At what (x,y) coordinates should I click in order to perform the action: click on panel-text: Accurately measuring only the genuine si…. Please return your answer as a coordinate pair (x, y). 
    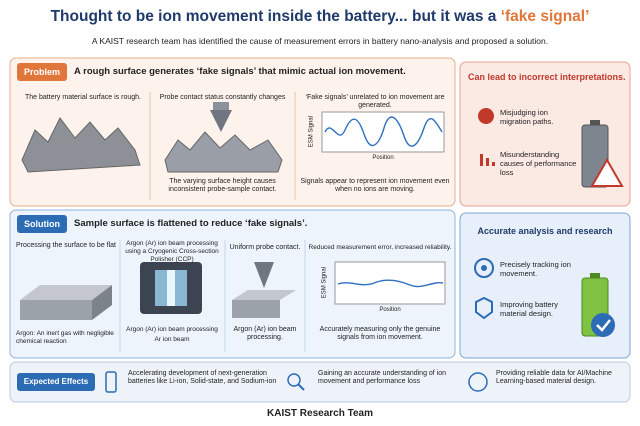
    Looking at the image, I should click on (380, 334).